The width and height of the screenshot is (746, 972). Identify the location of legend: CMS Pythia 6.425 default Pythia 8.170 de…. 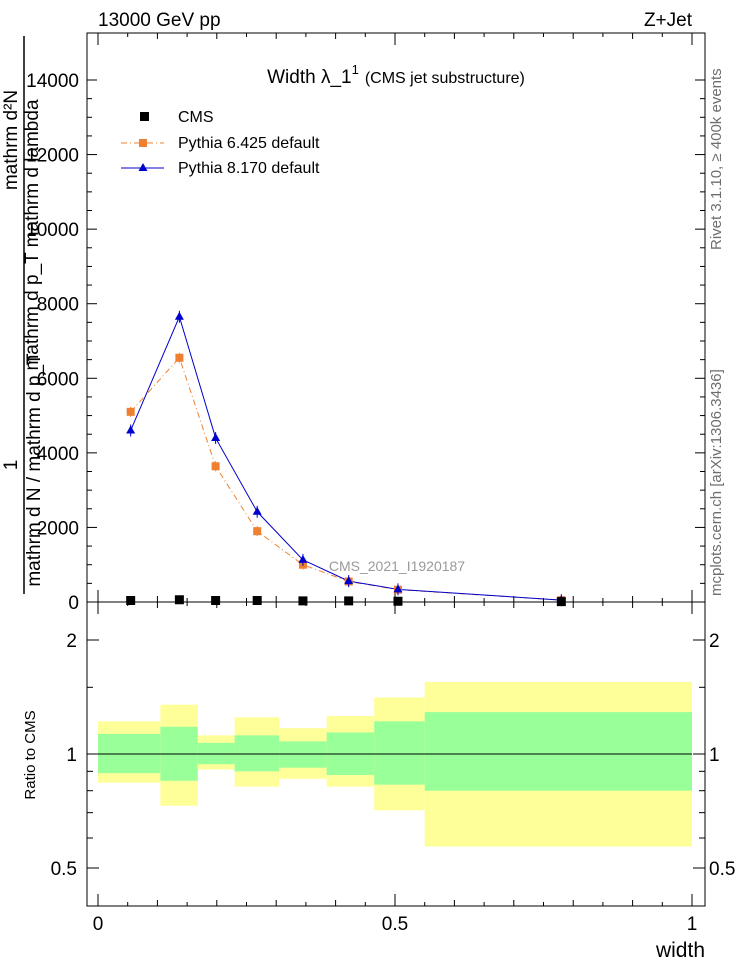
(220, 143).